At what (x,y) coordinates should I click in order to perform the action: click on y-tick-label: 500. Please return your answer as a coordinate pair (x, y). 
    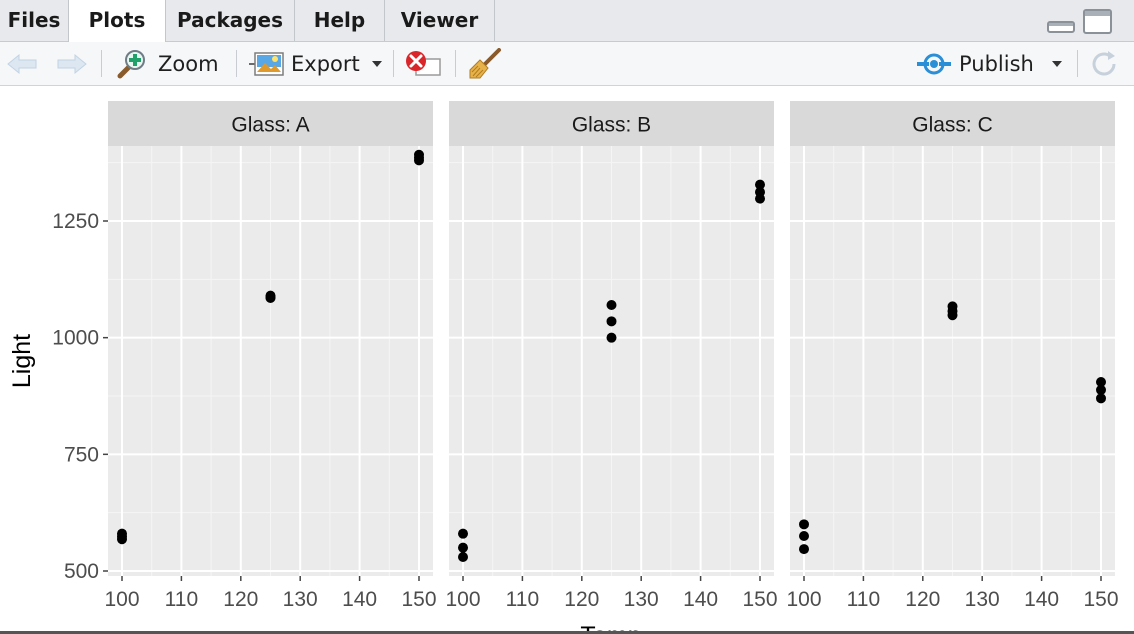
    Looking at the image, I should click on (81, 571).